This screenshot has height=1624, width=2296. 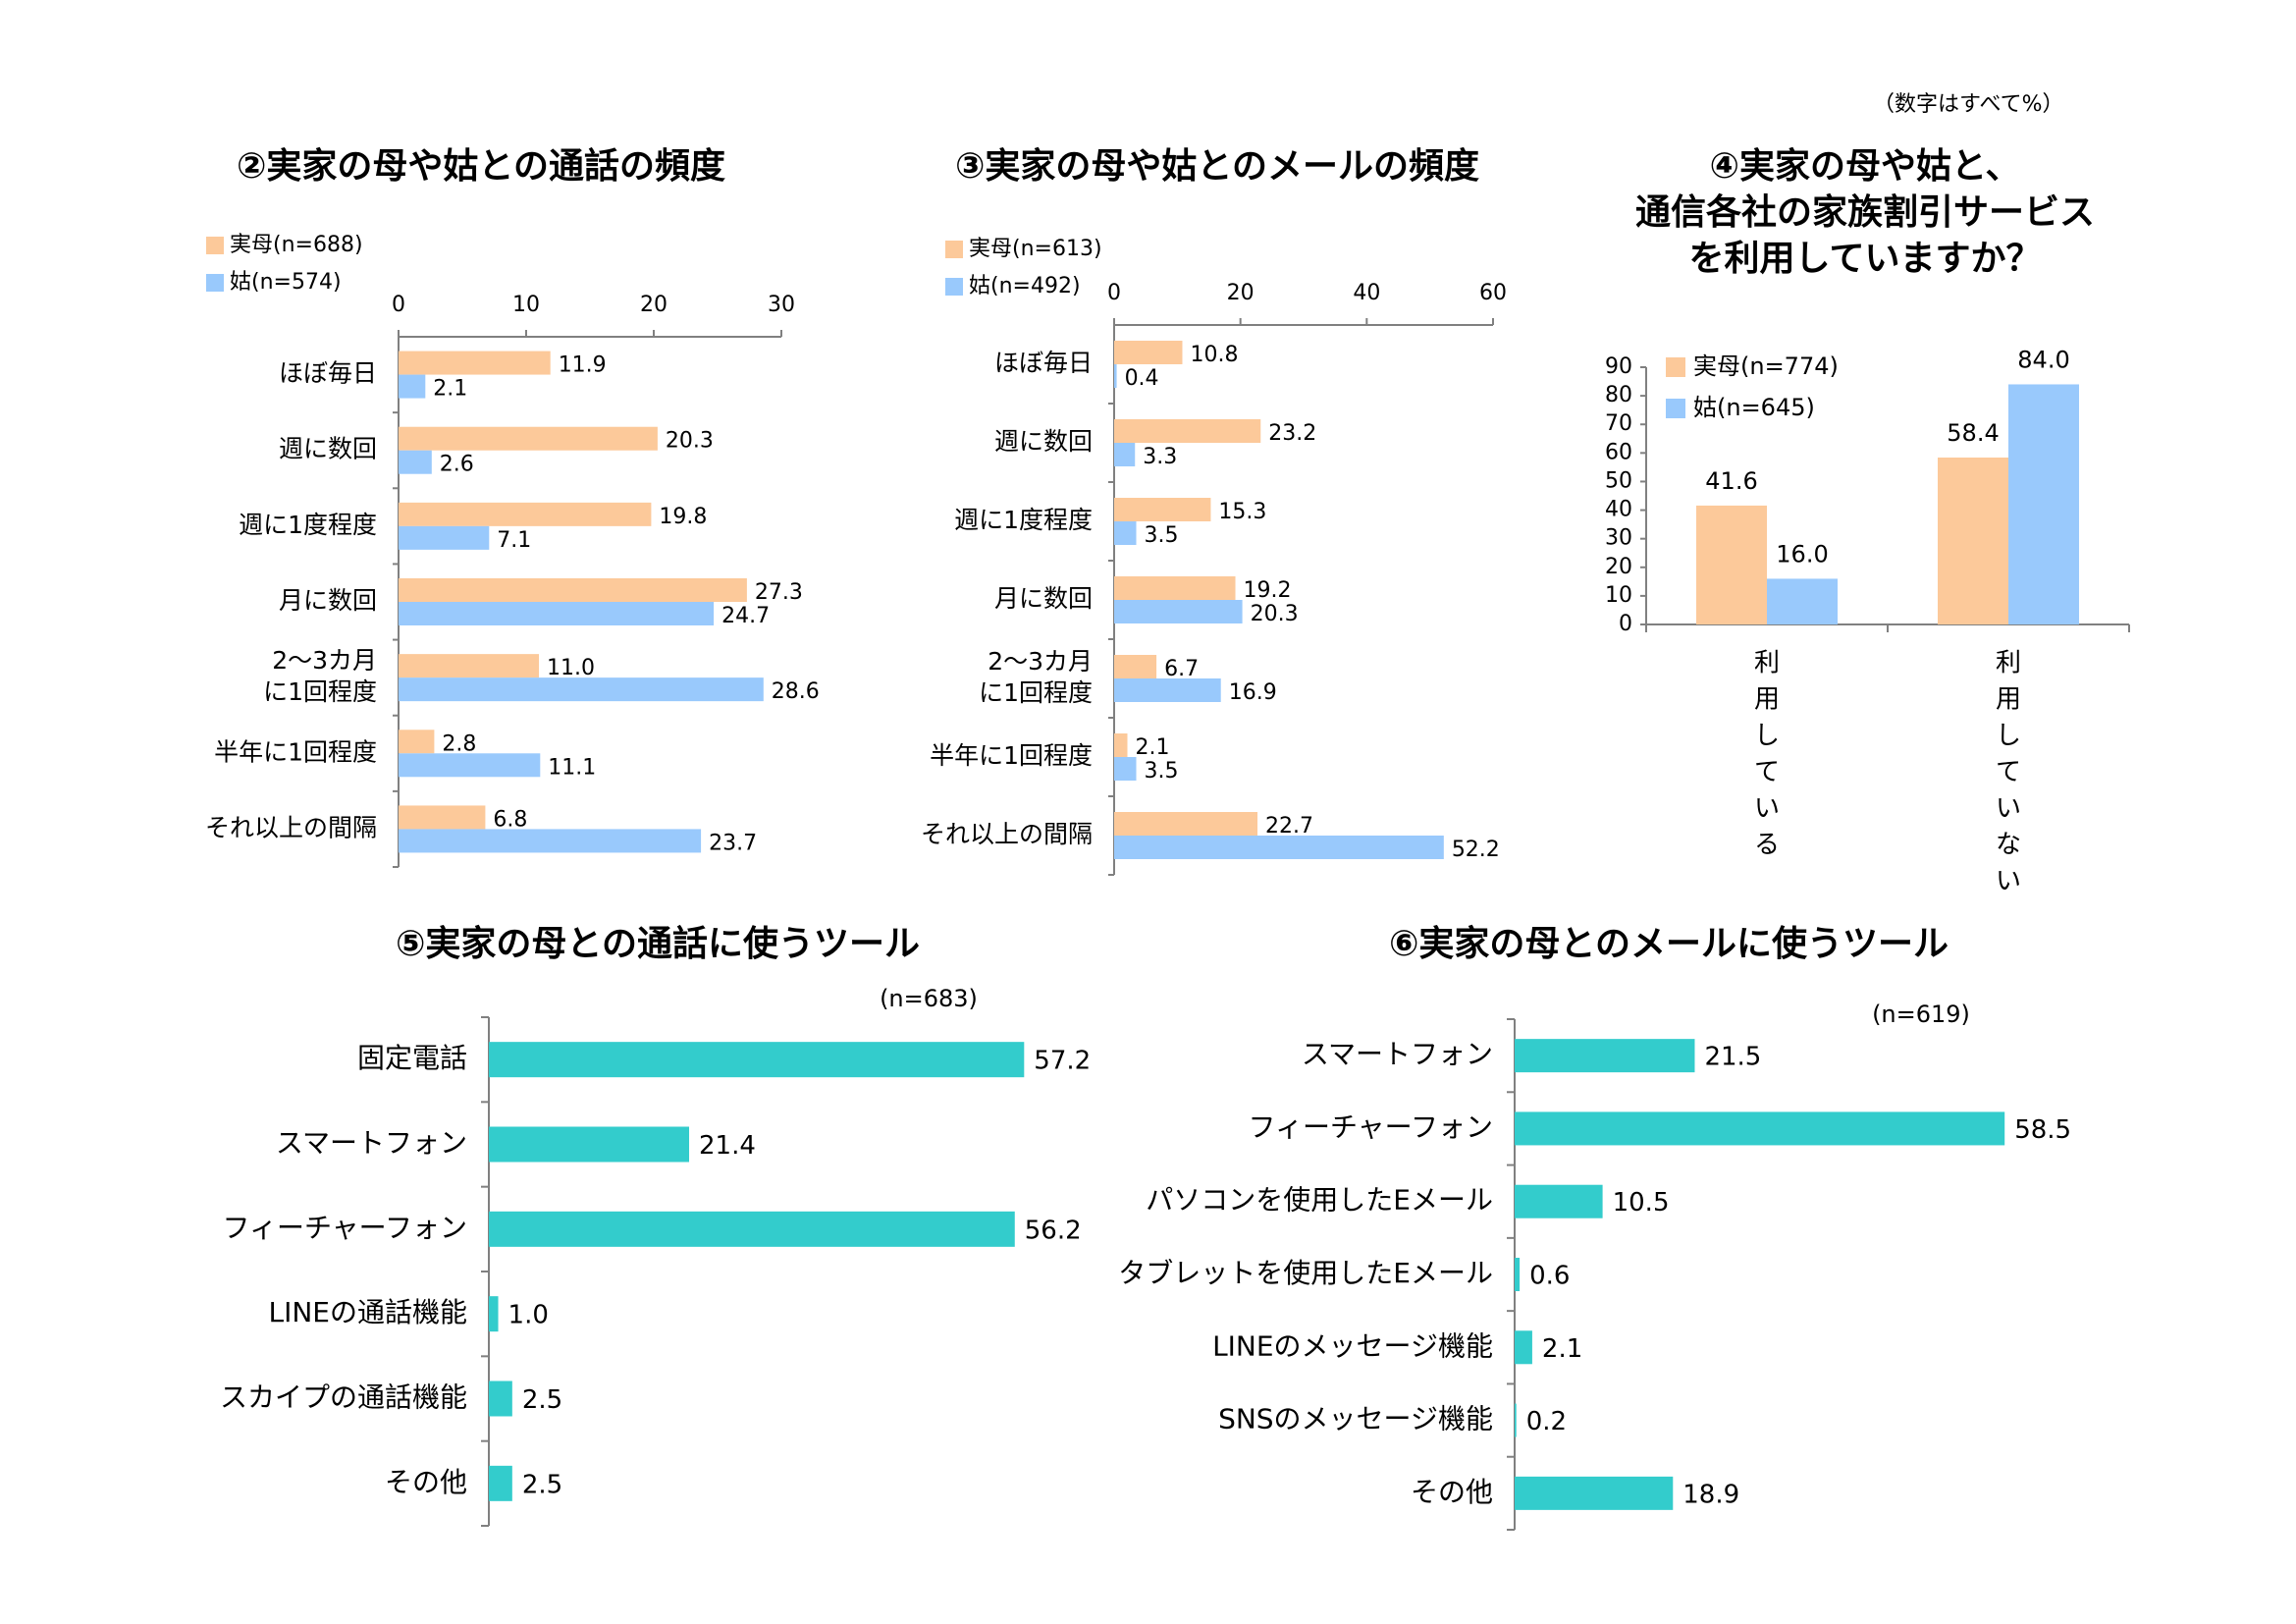 What do you see at coordinates (1802, 554) in the screenshot?
I see `data-label: 16.0` at bounding box center [1802, 554].